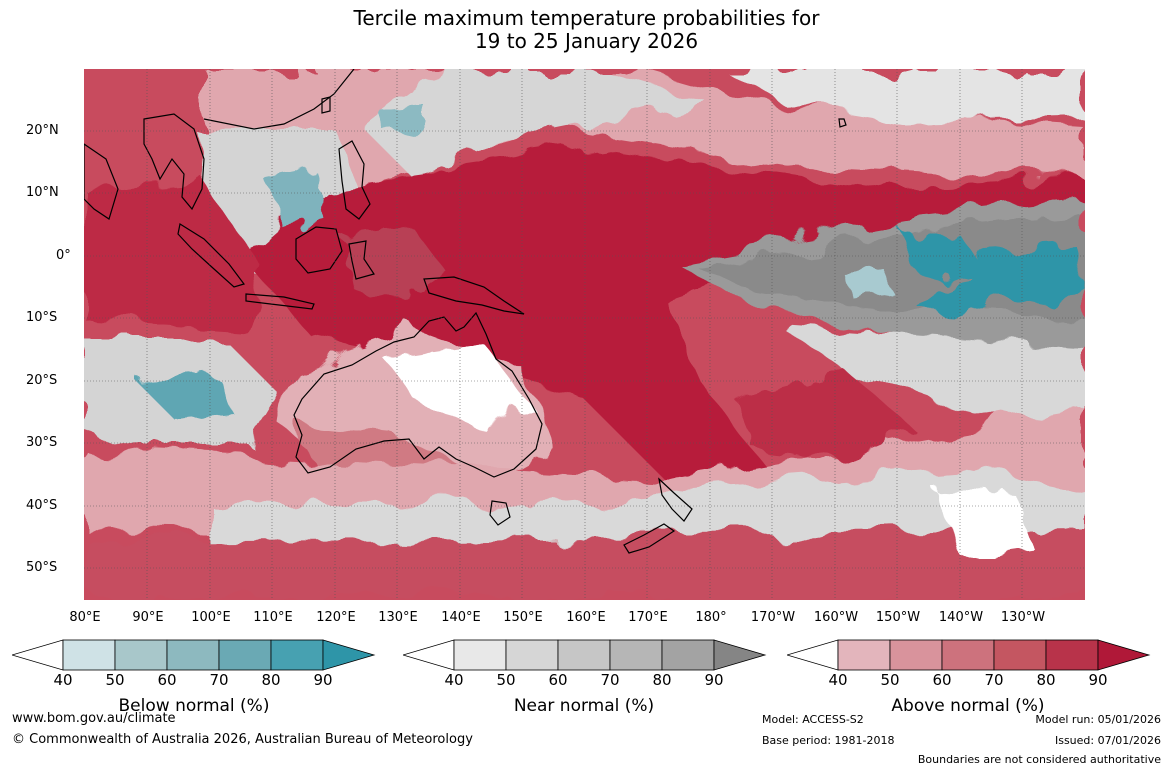  What do you see at coordinates (1098, 719) in the screenshot?
I see `model-run-text: Model run: 05/01/2026` at bounding box center [1098, 719].